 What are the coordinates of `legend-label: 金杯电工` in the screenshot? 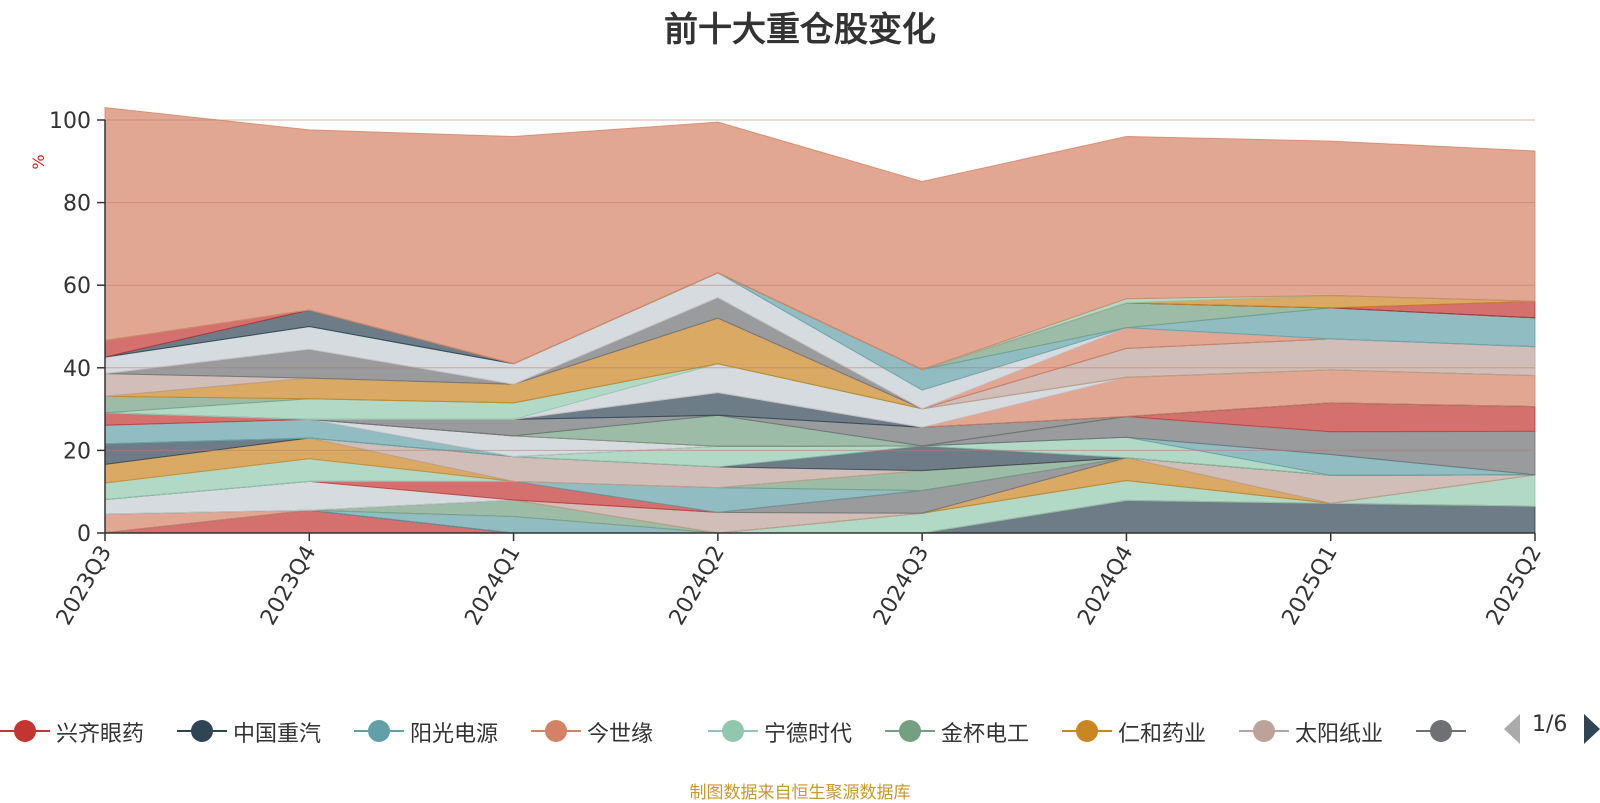 It's located at (985, 734).